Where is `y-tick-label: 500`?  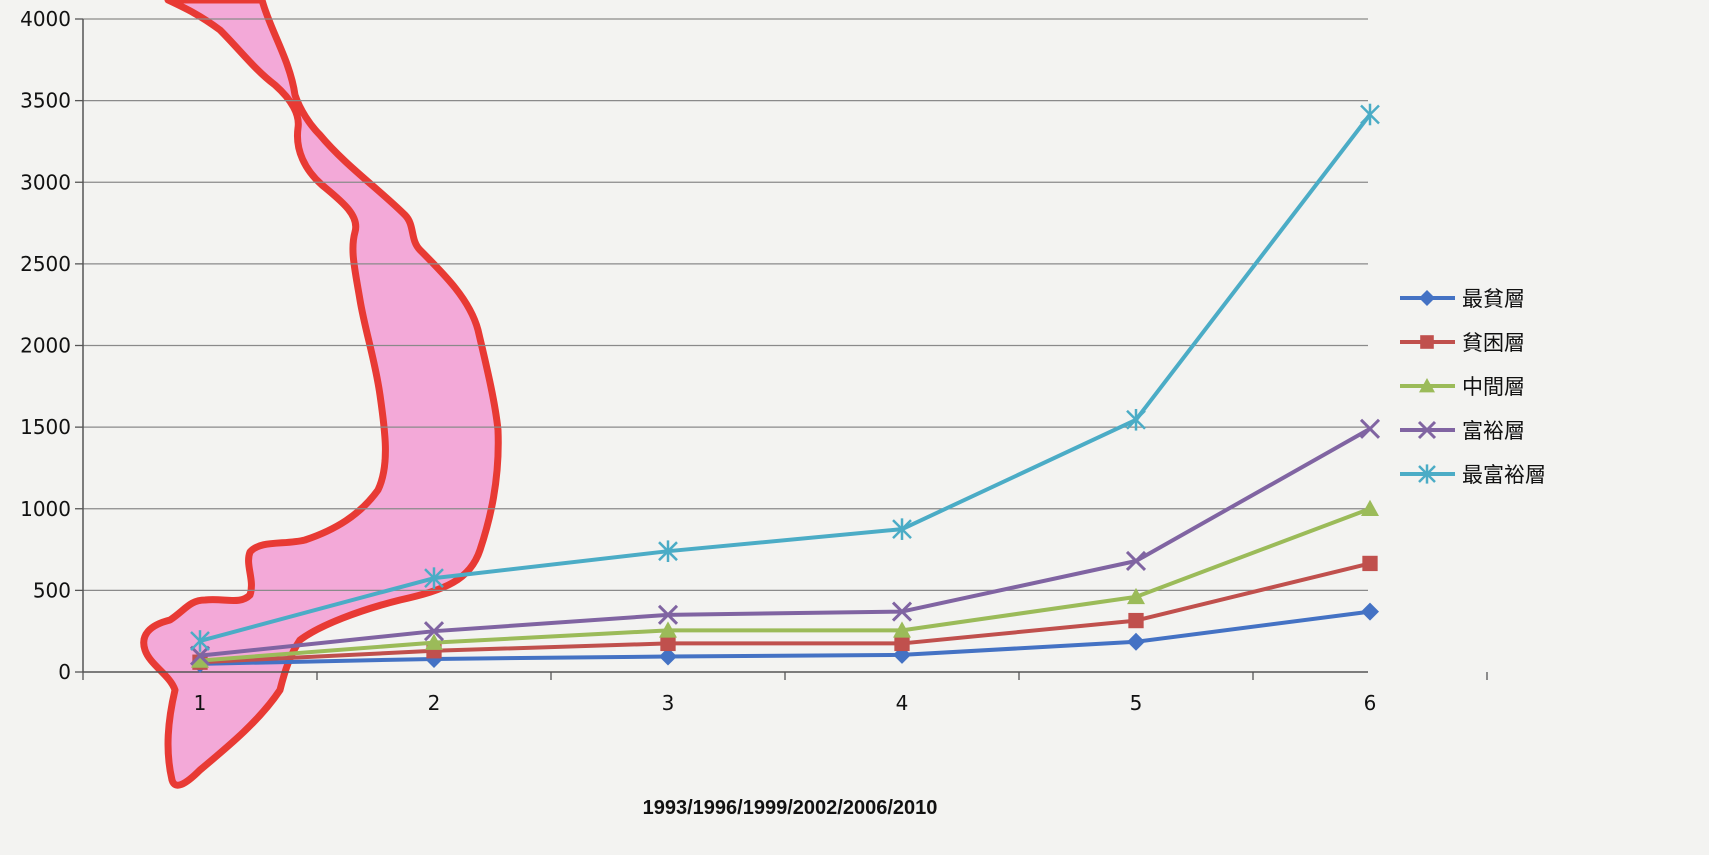 y-tick-label: 500 is located at coordinates (52, 590).